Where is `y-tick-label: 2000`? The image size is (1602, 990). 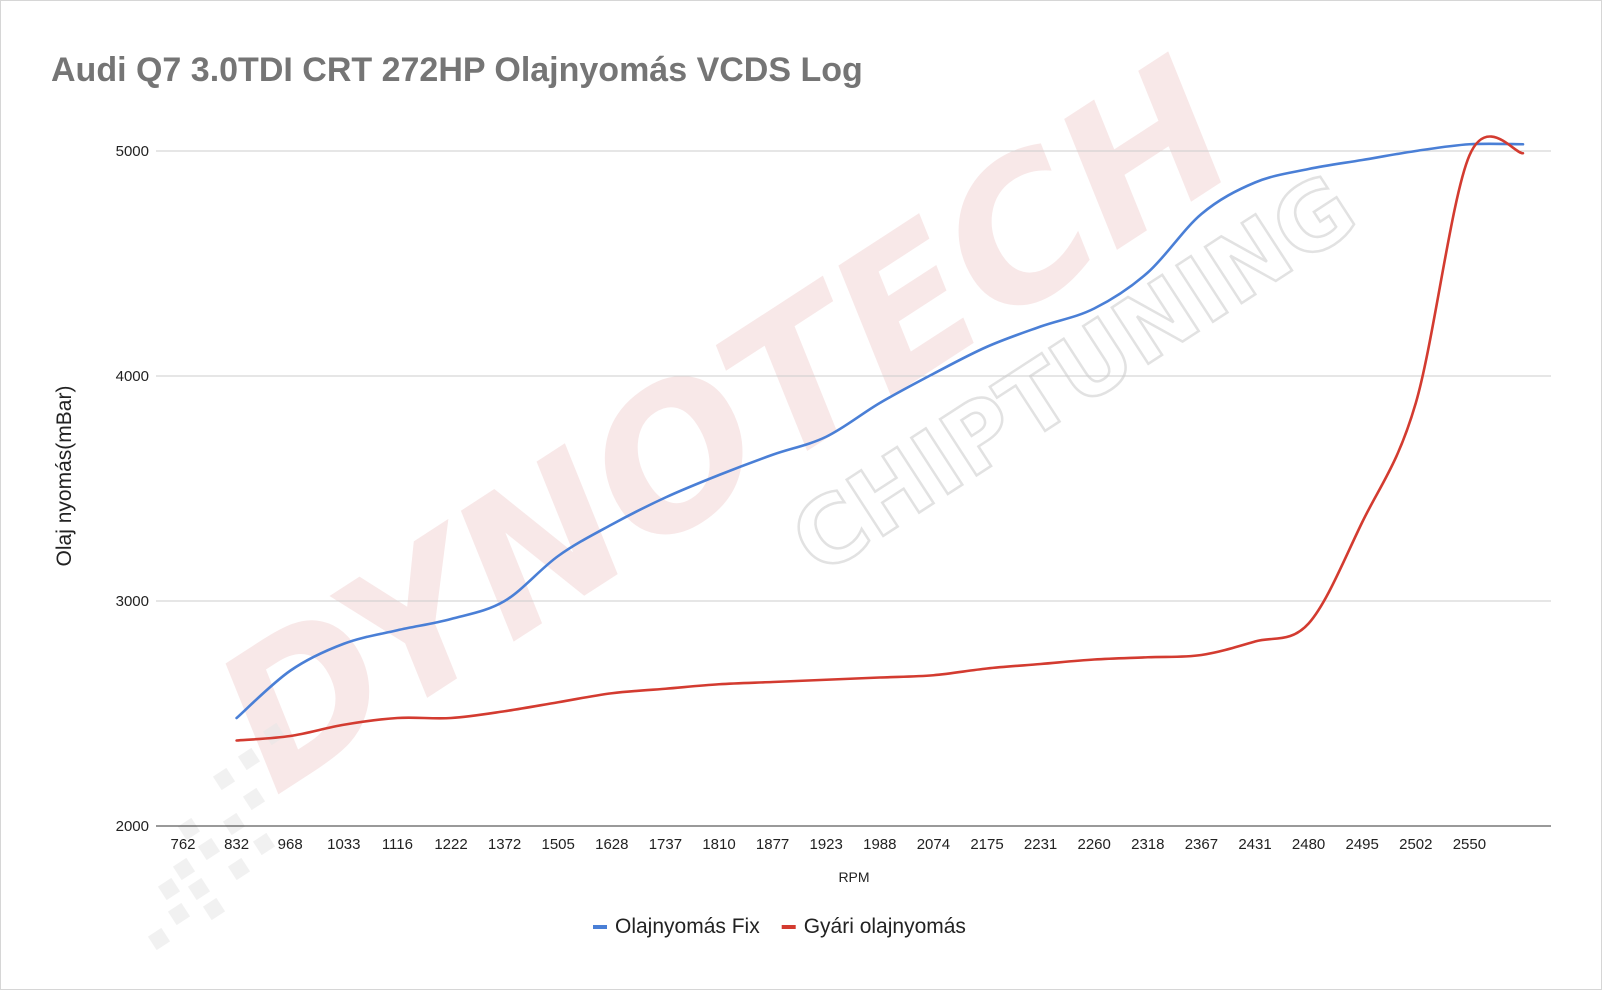
y-tick-label: 2000 is located at coordinates (132, 826).